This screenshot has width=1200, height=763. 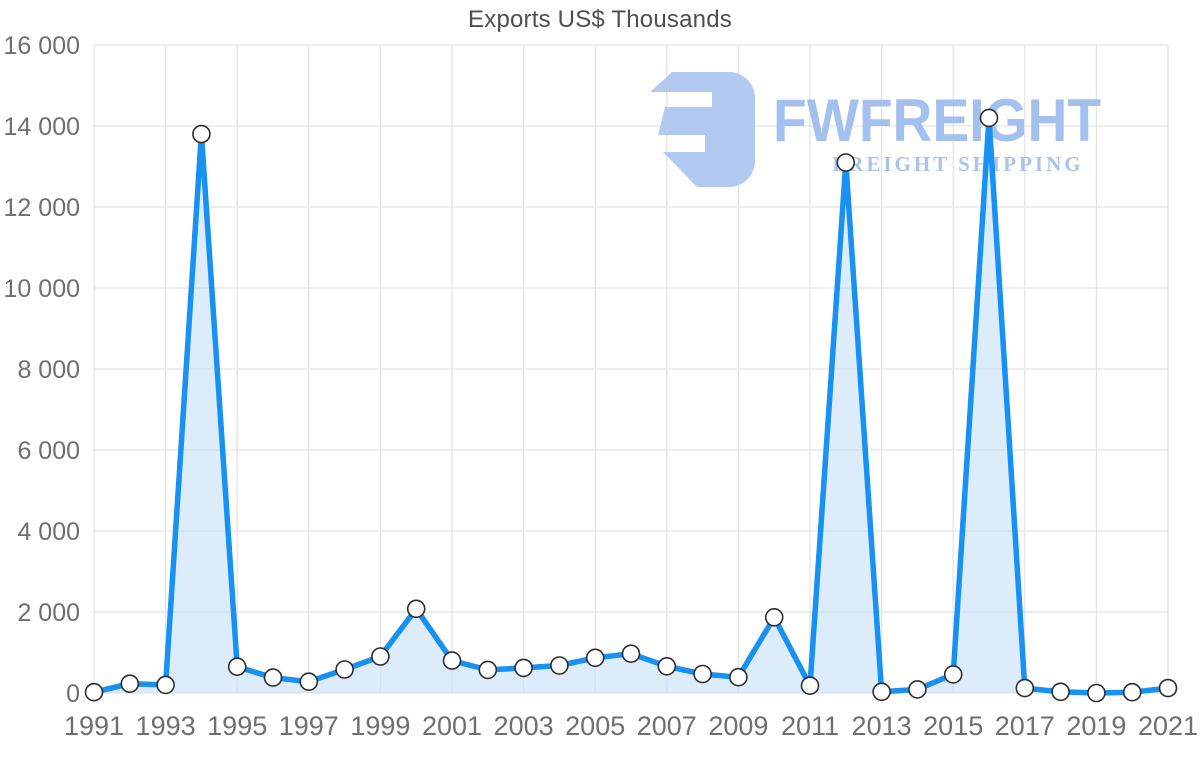 I want to click on y-axis-tick-label: 8 000, so click(x=48, y=370).